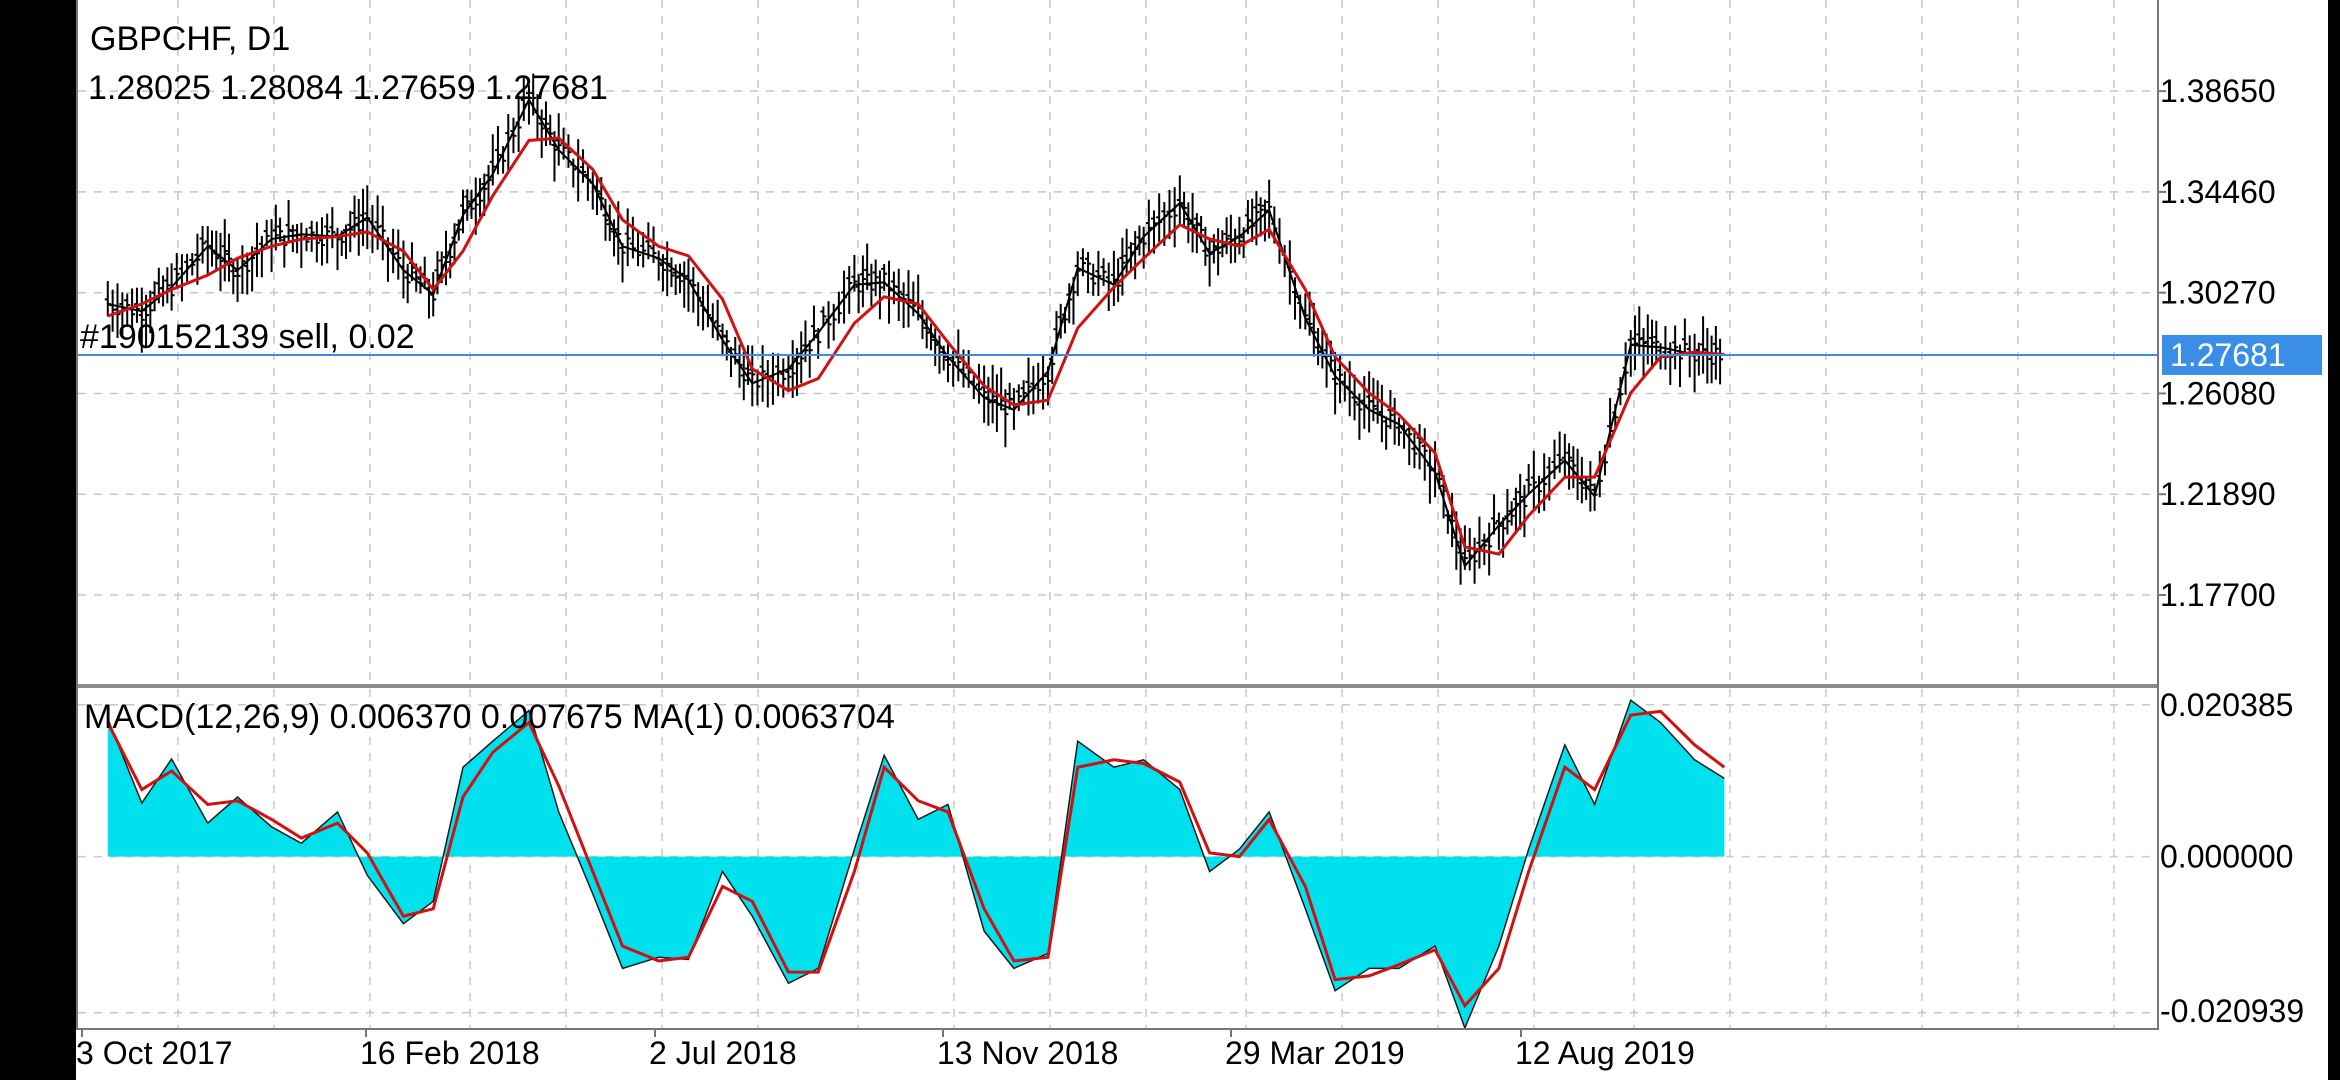 Image resolution: width=2340 pixels, height=1080 pixels. Describe the element at coordinates (247, 337) in the screenshot. I see `order-label: #190152139 sell, 0.02` at that location.